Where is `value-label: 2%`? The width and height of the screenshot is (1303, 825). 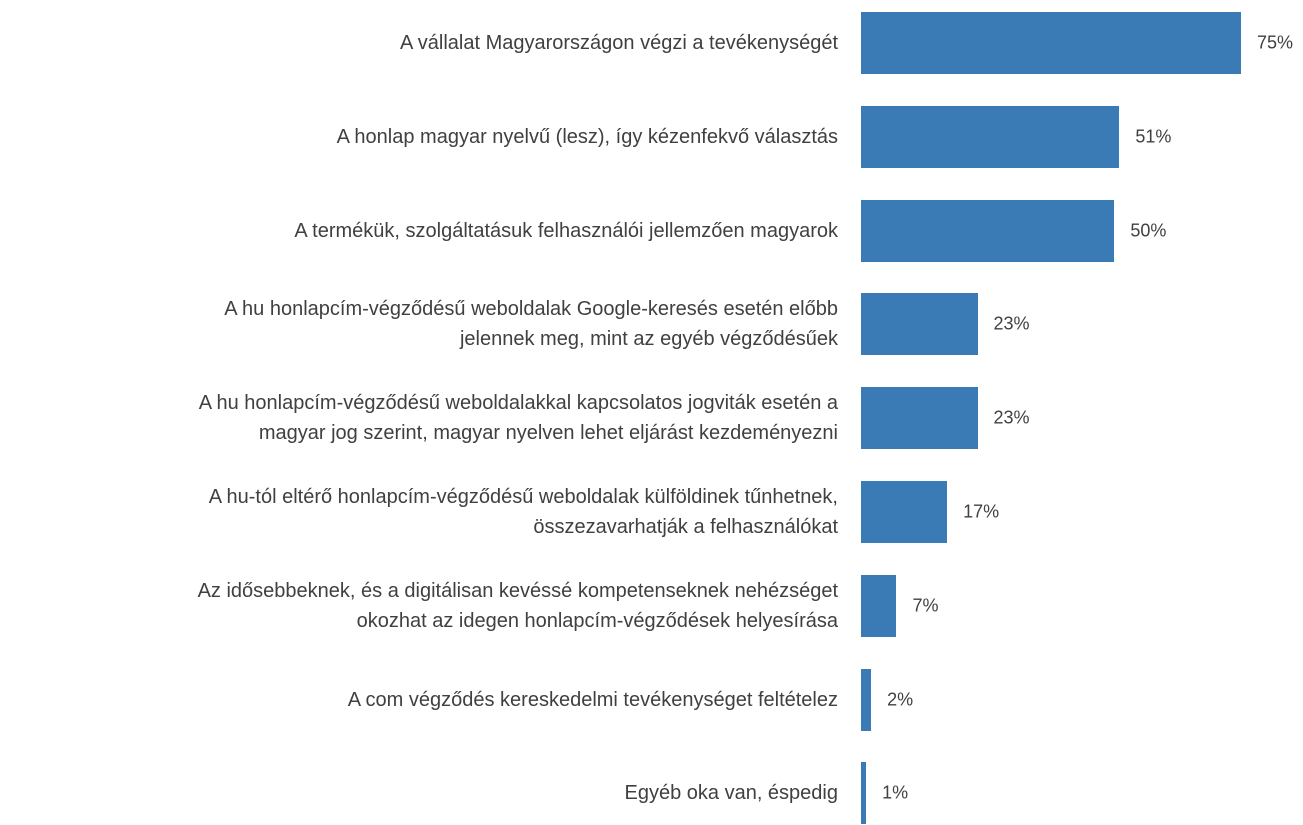
value-label: 2% is located at coordinates (900, 699).